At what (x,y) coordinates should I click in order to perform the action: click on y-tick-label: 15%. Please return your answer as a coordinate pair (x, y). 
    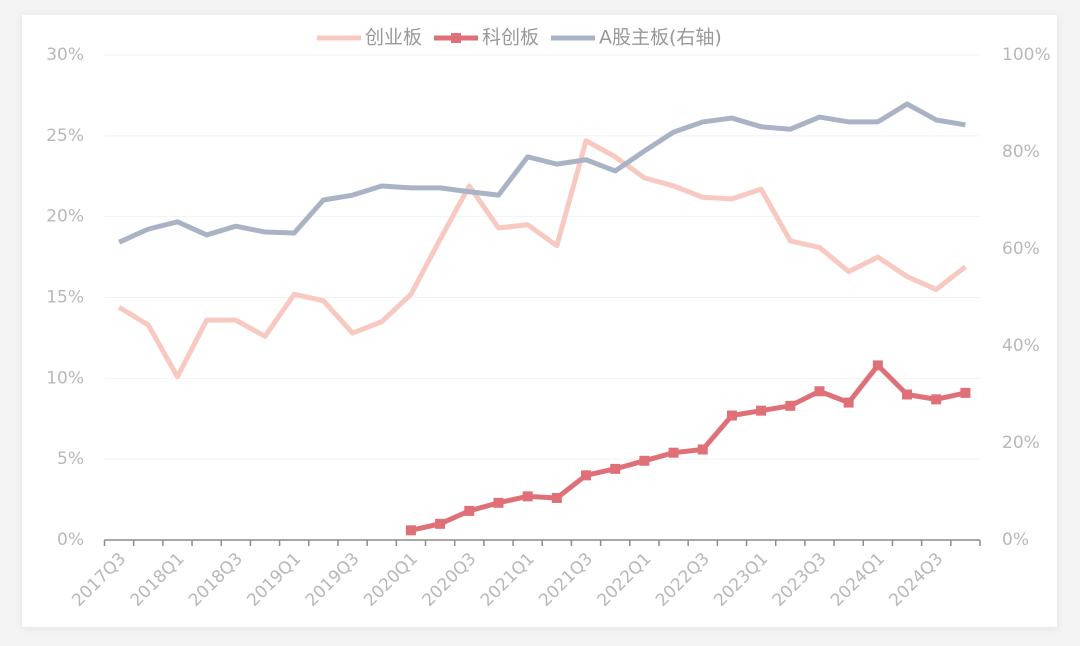
    Looking at the image, I should click on (65, 298).